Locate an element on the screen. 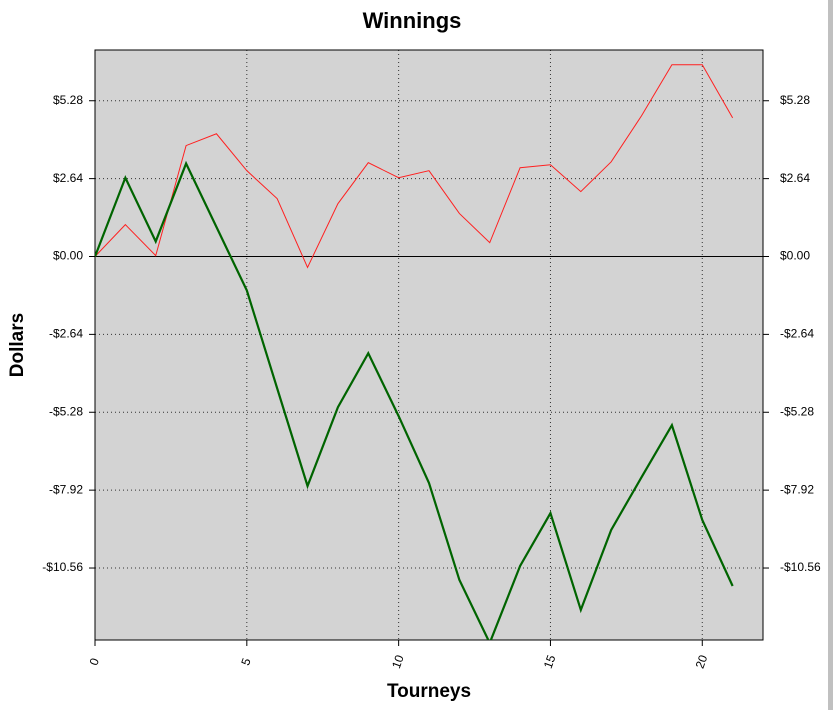 The width and height of the screenshot is (833, 710). y-axis-title: Dollars is located at coordinates (17, 345).